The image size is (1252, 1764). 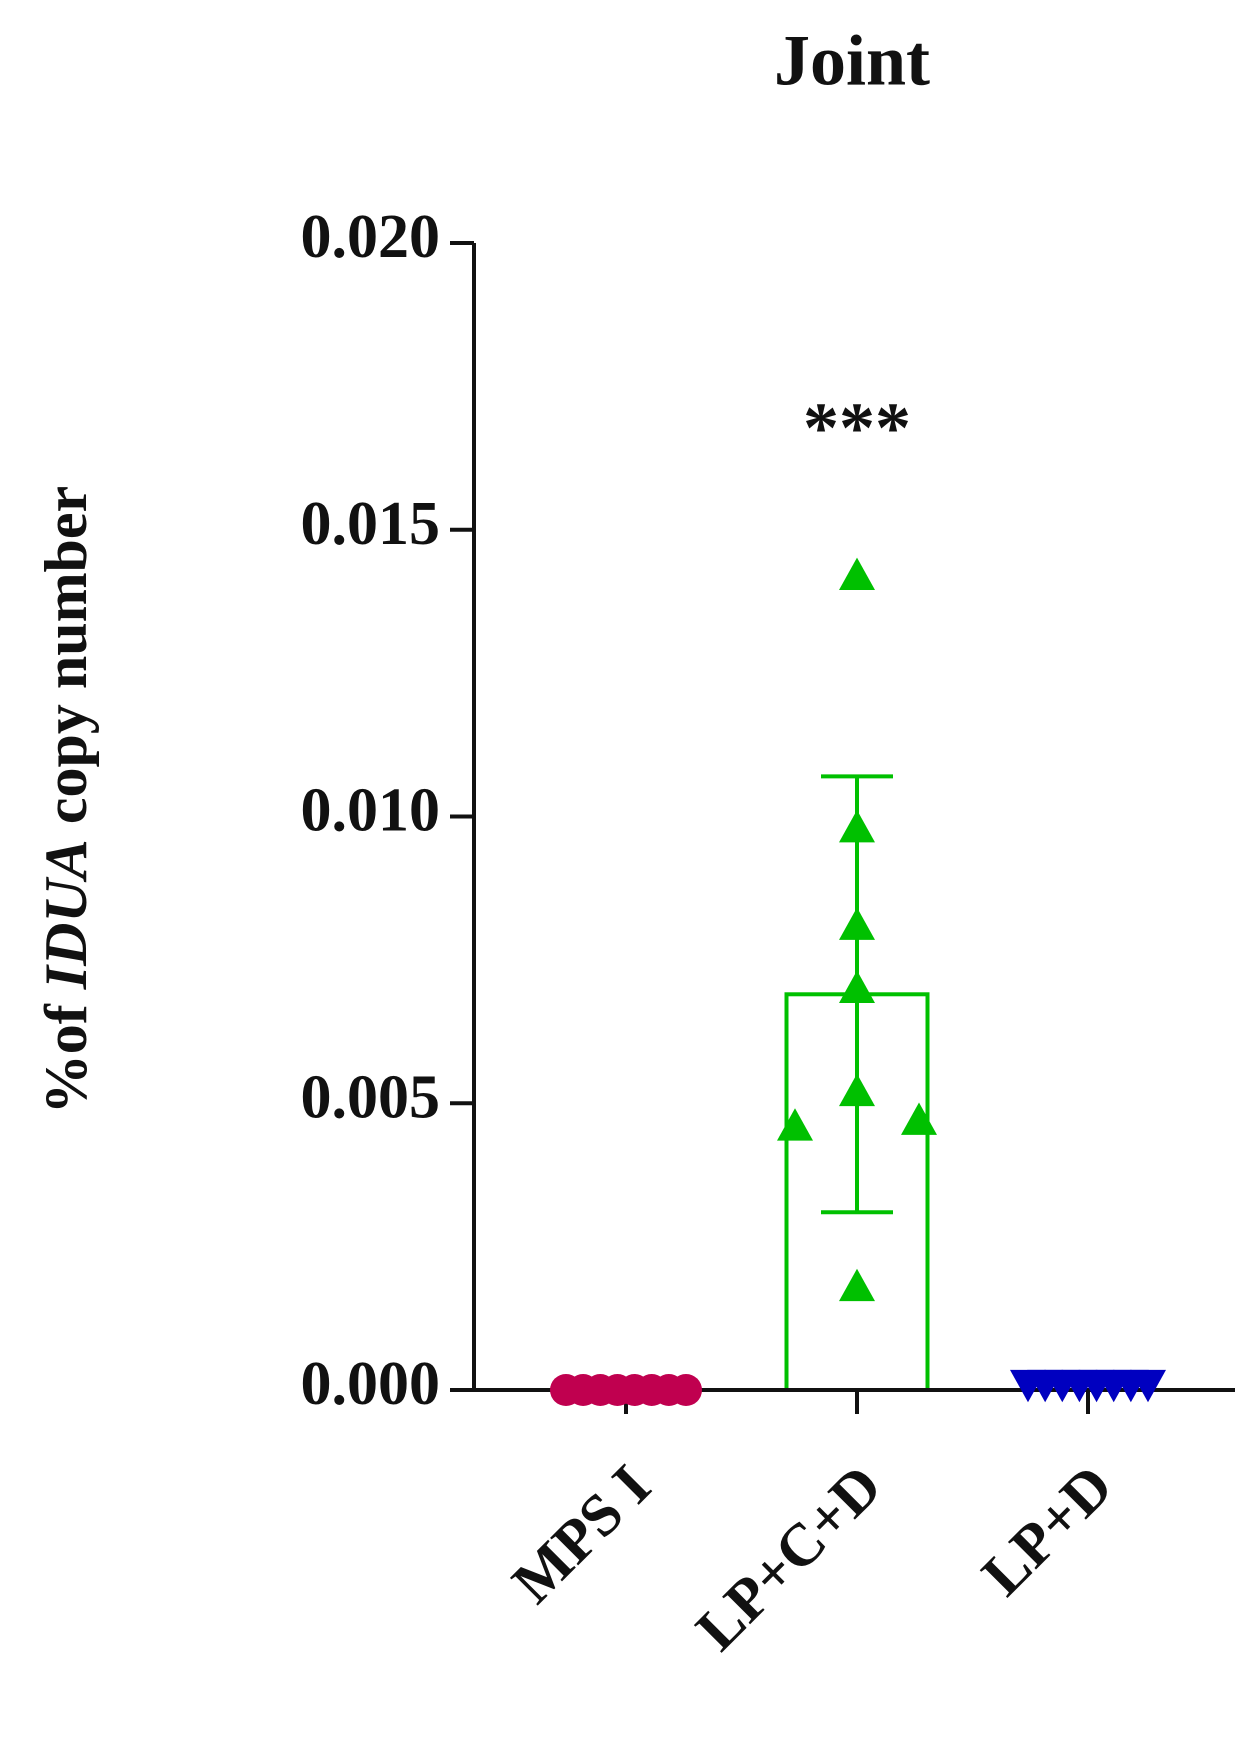 I want to click on x-tick-label: LP+D, so click(x=1047, y=1530).